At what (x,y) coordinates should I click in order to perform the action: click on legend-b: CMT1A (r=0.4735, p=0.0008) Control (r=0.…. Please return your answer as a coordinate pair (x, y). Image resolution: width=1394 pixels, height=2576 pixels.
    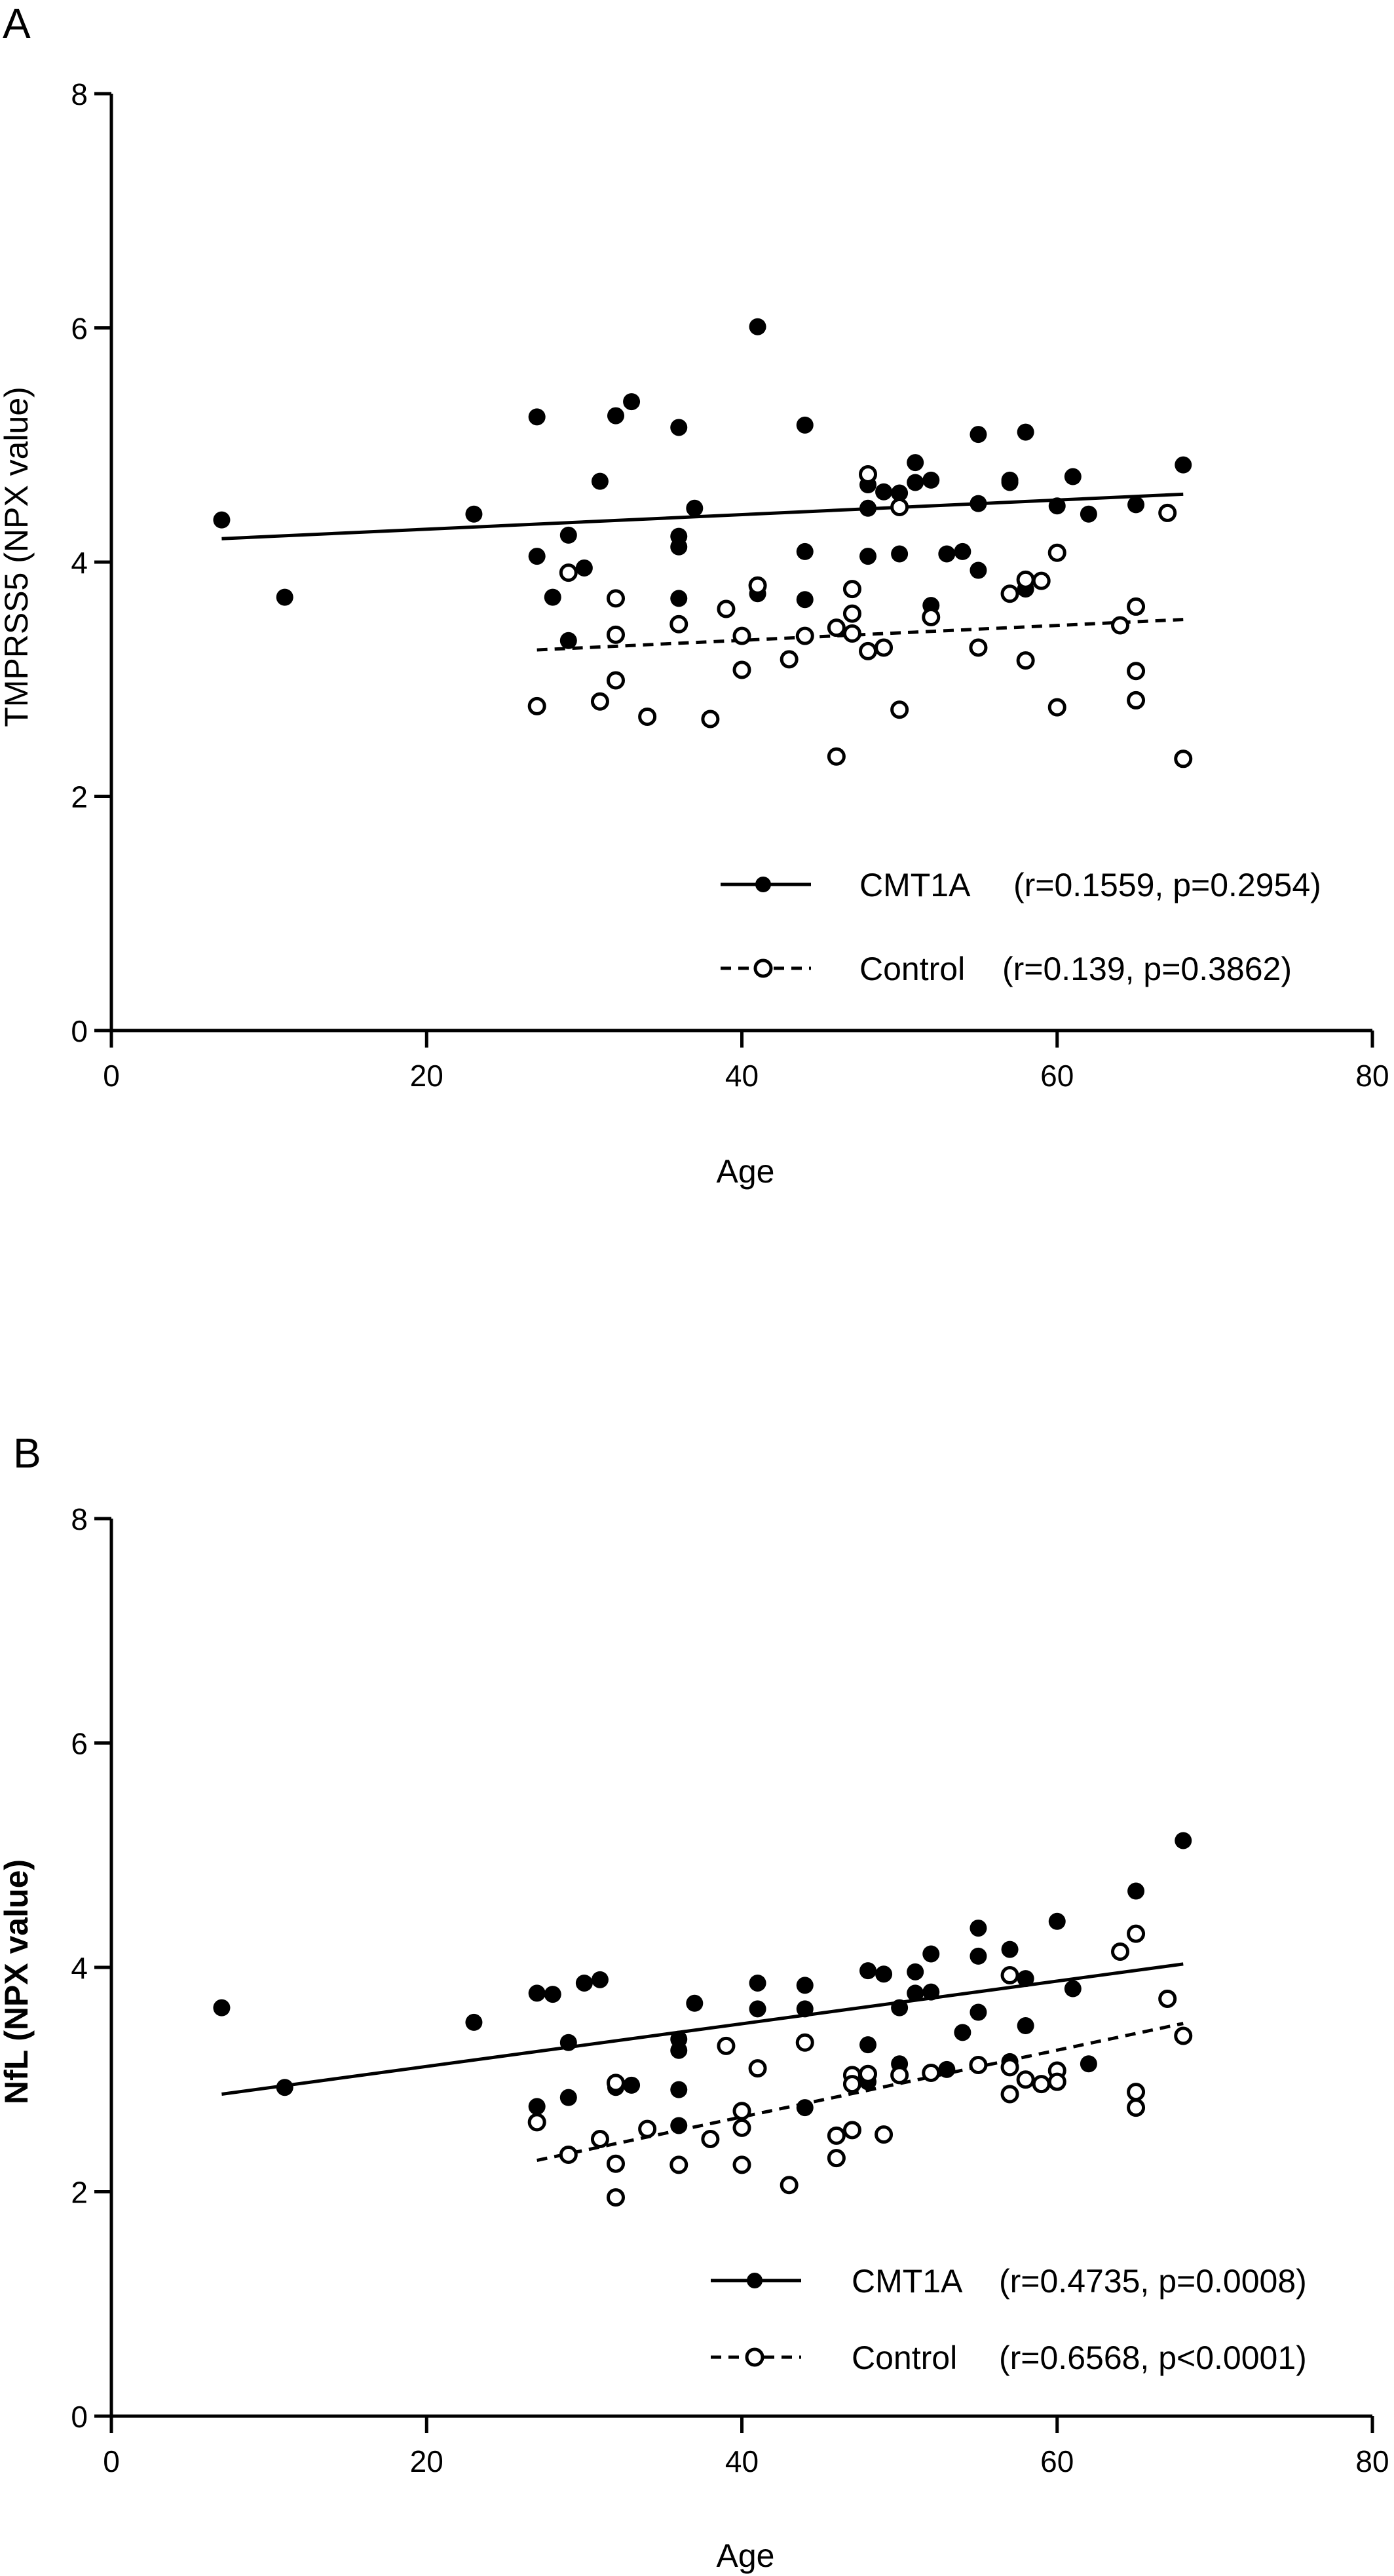
    Looking at the image, I should click on (1009, 2319).